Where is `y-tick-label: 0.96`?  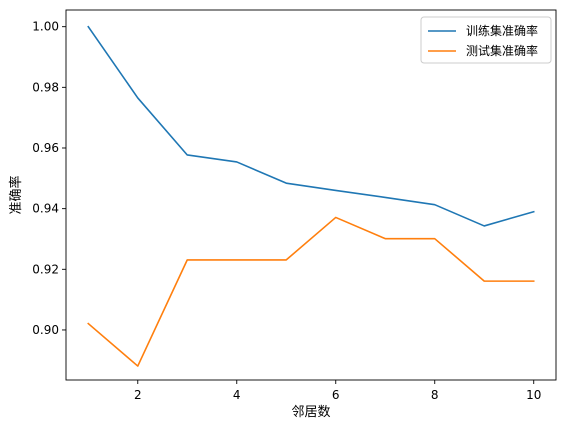 y-tick-label: 0.96 is located at coordinates (45, 148).